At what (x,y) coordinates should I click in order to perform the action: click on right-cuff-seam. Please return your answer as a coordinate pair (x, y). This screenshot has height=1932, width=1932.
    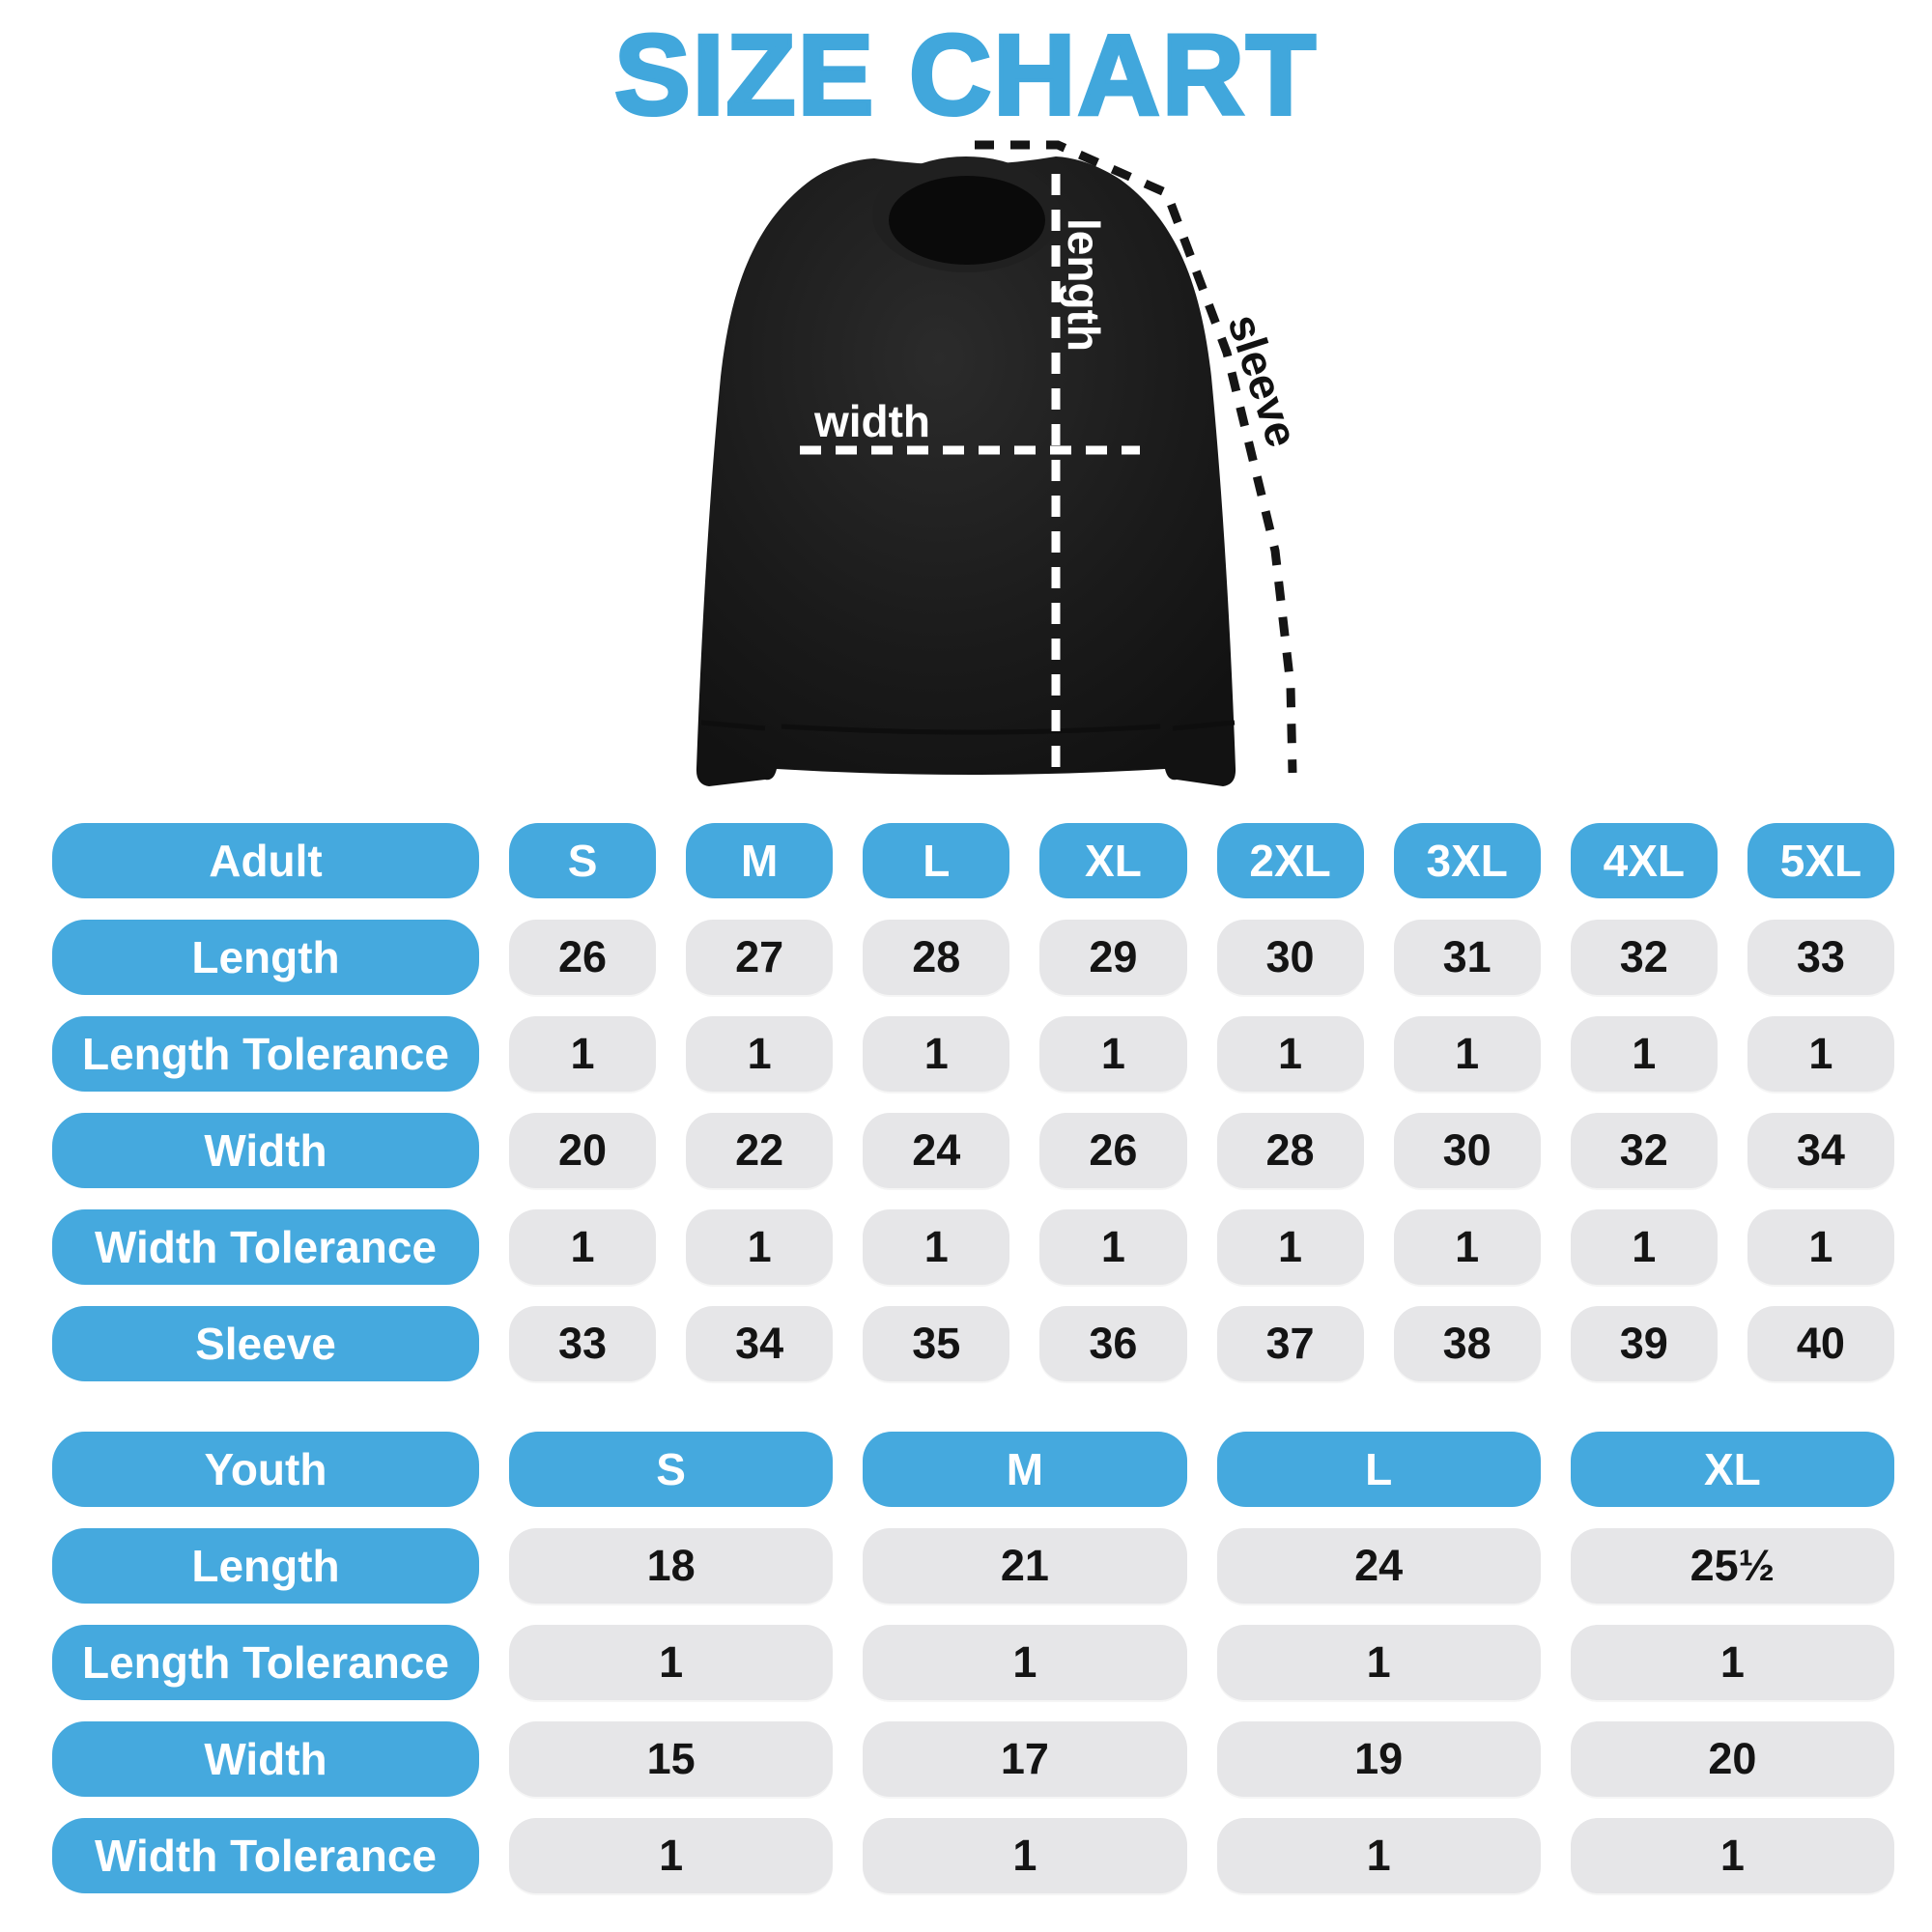
    Looking at the image, I should click on (1204, 725).